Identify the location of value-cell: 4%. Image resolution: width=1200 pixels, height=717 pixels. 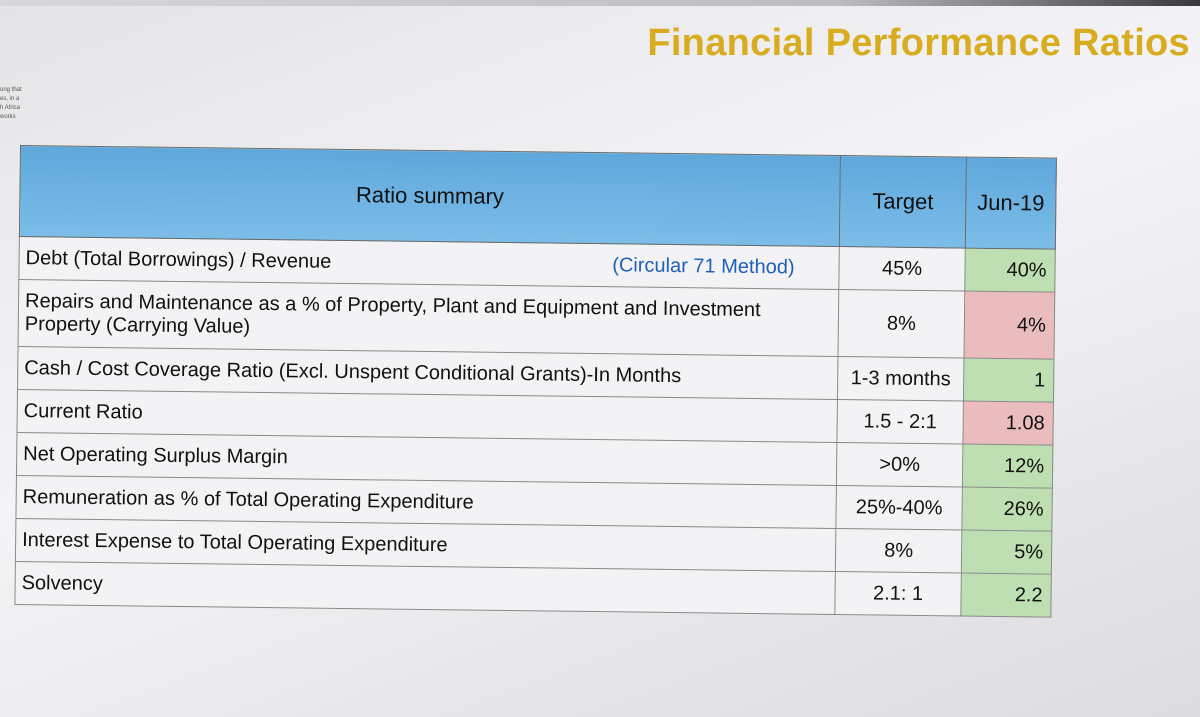
(1009, 325).